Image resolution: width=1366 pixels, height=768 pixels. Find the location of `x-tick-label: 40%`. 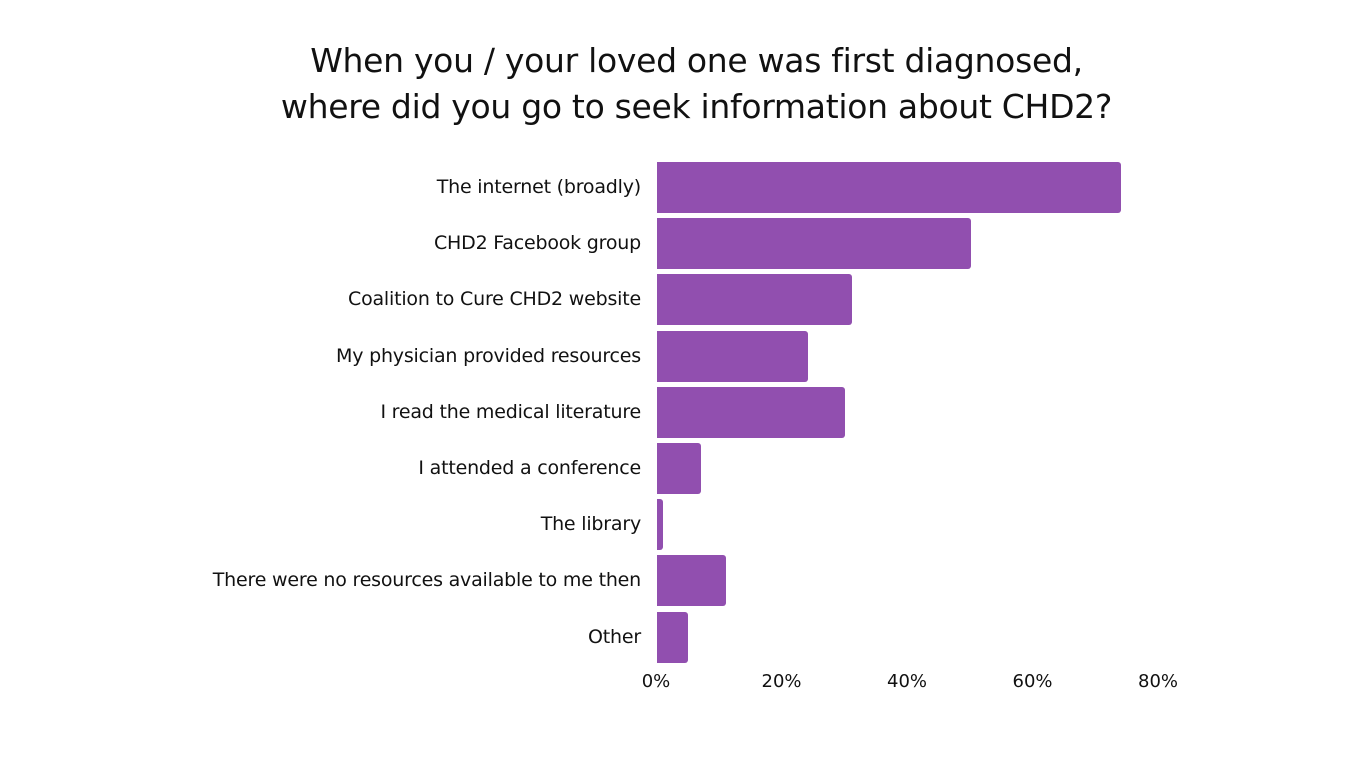

x-tick-label: 40% is located at coordinates (907, 681).